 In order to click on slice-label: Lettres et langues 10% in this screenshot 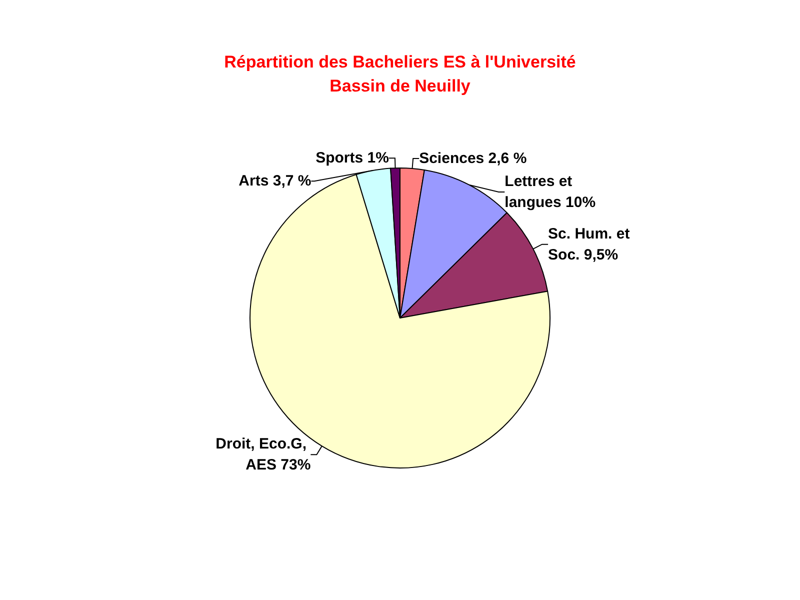, I will do `click(550, 192)`.